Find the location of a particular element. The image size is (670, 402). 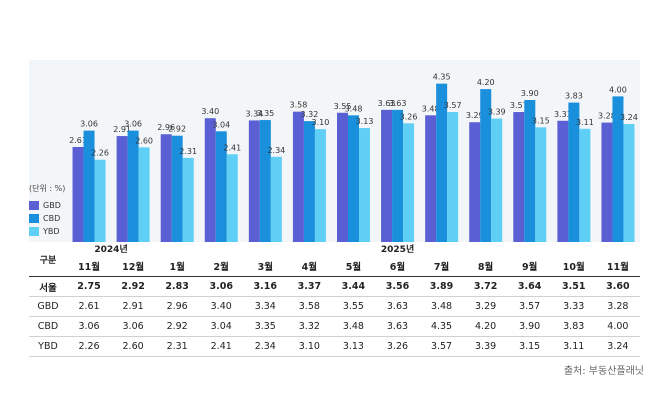

legend-cbd-swatch is located at coordinates (34, 218).